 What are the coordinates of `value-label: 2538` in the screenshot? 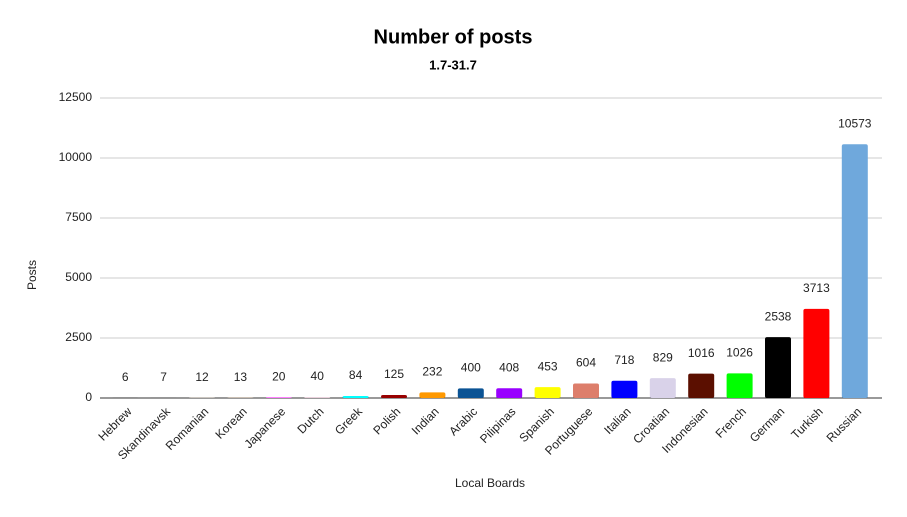 It's located at (778, 316).